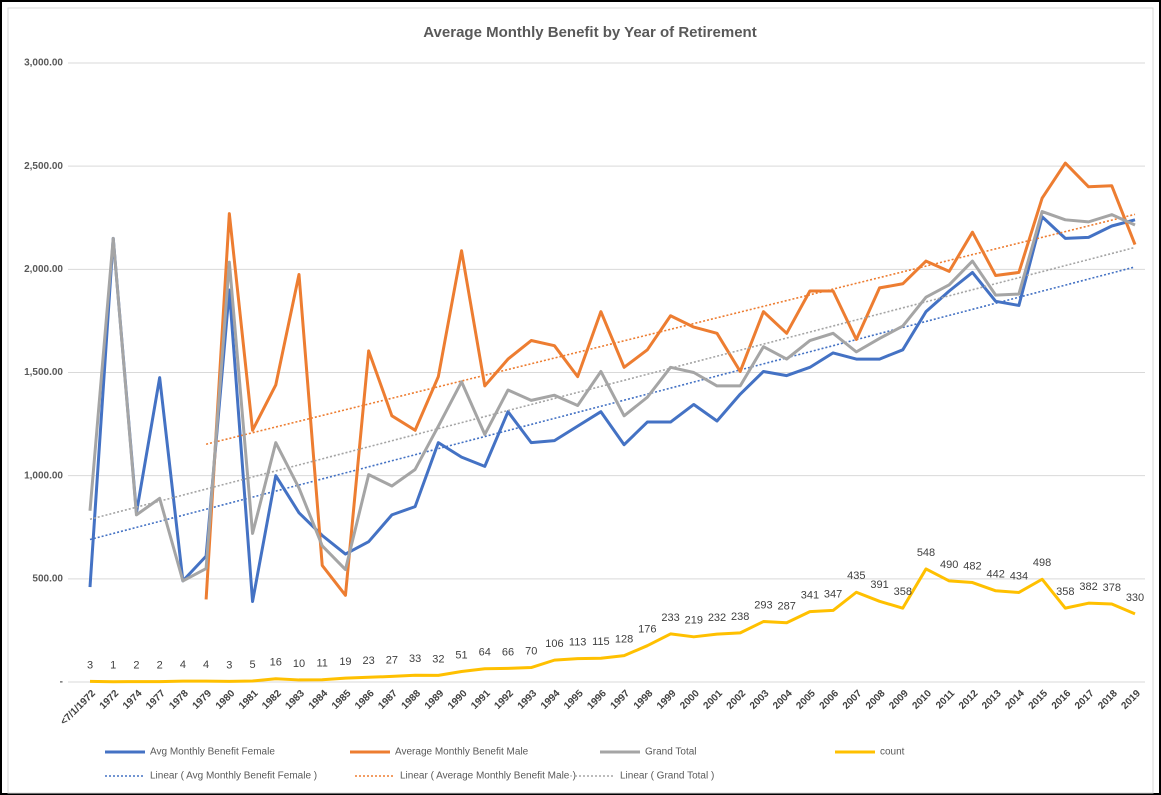 The width and height of the screenshot is (1161, 795). What do you see at coordinates (671, 752) in the screenshot?
I see `legend-label: Grand Total` at bounding box center [671, 752].